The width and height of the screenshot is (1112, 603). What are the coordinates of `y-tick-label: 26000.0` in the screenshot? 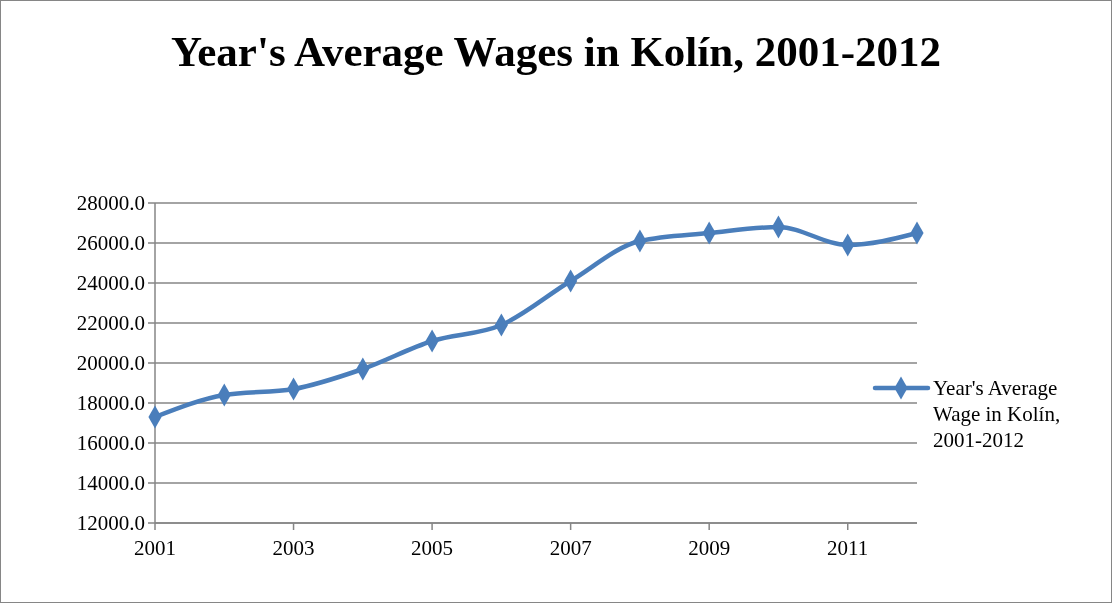 It's located at (110, 243).